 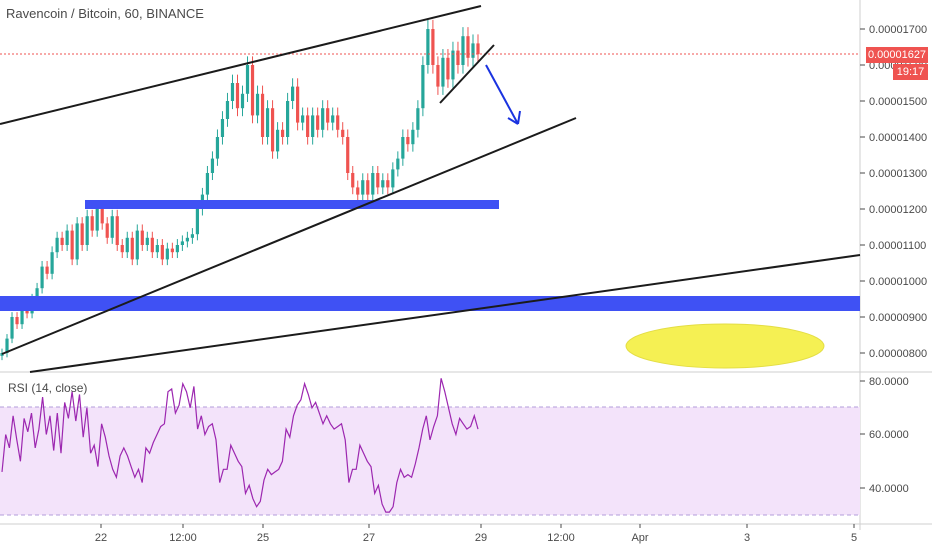 I want to click on price-tick-label: 0.00001300, so click(x=898, y=174).